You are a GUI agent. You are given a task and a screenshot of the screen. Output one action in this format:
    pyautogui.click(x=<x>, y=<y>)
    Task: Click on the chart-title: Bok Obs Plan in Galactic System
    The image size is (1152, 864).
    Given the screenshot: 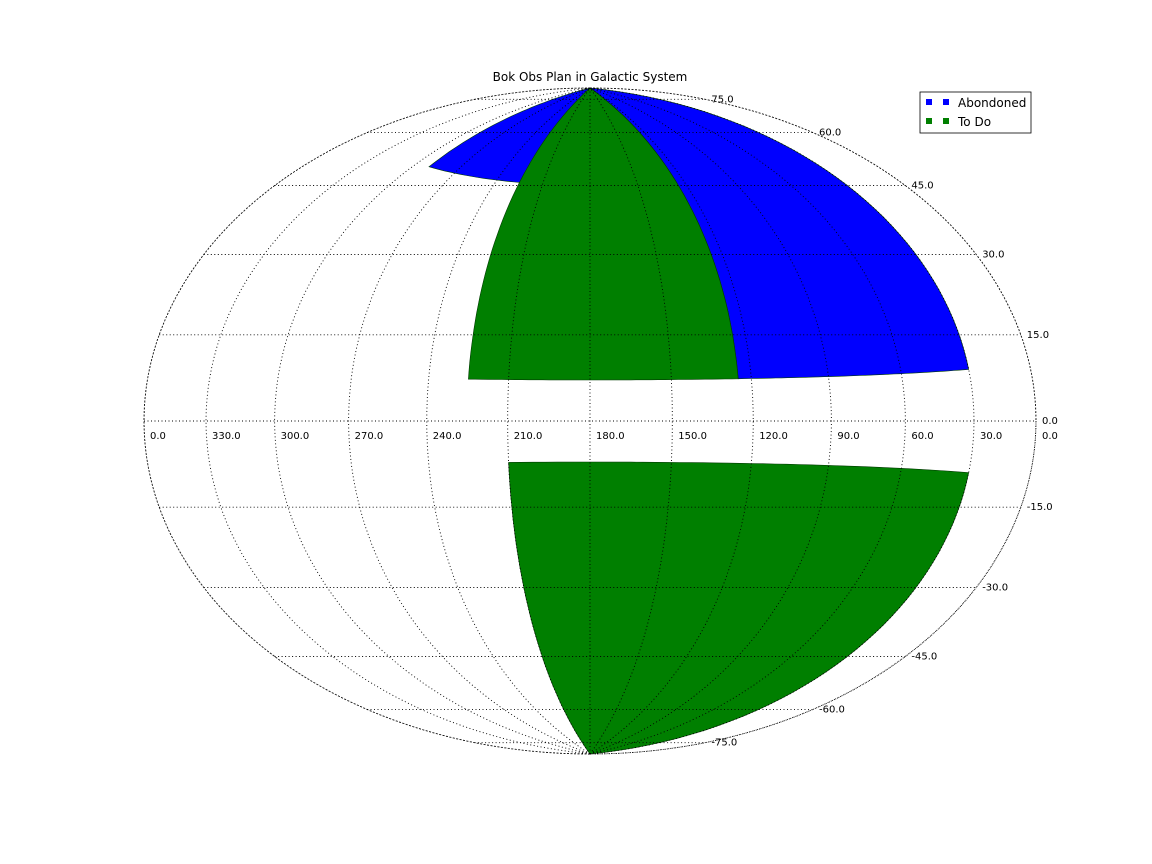 What is the action you would take?
    pyautogui.click(x=590, y=77)
    